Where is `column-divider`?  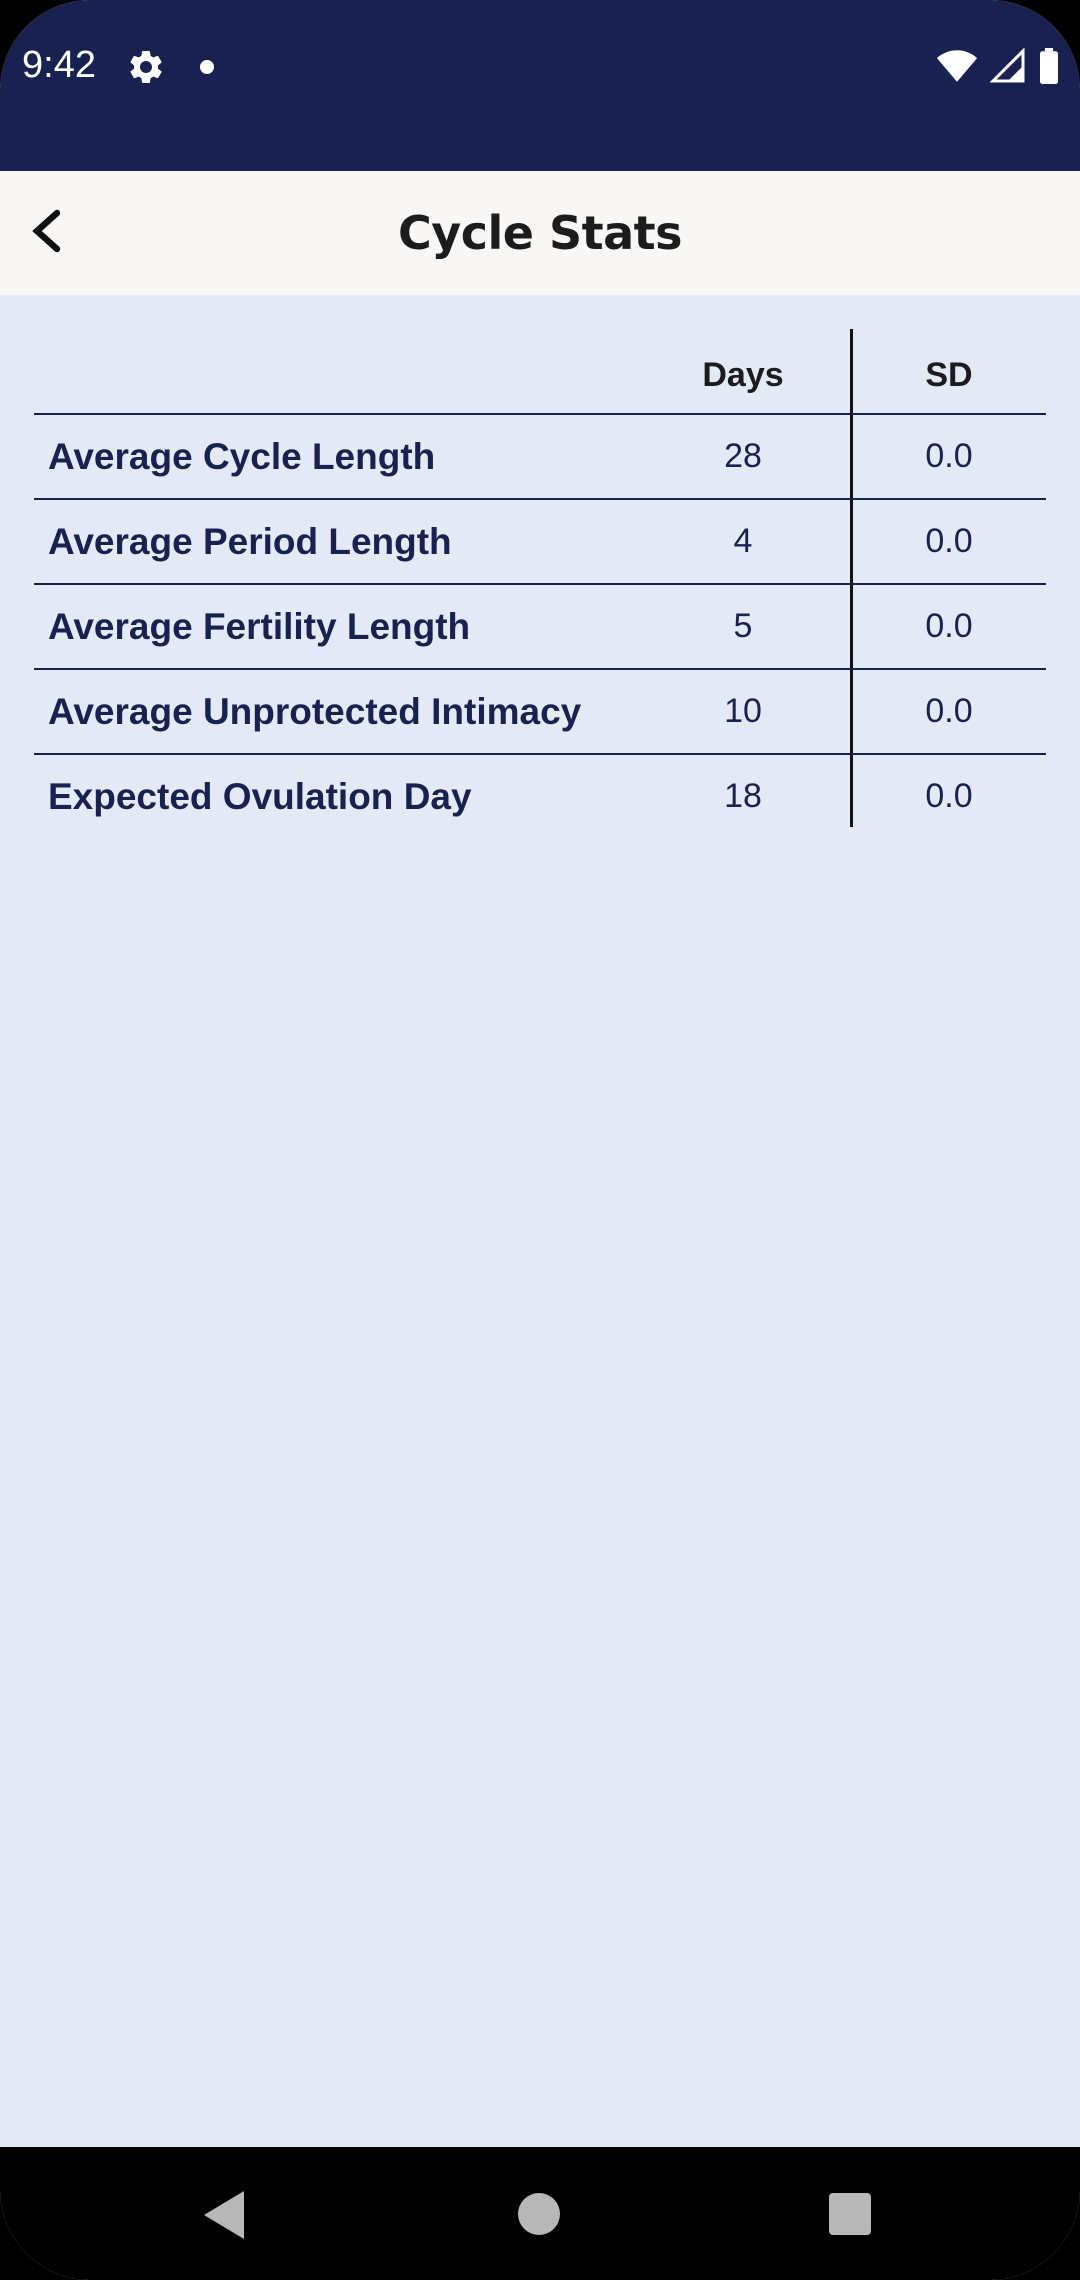
column-divider is located at coordinates (851, 578).